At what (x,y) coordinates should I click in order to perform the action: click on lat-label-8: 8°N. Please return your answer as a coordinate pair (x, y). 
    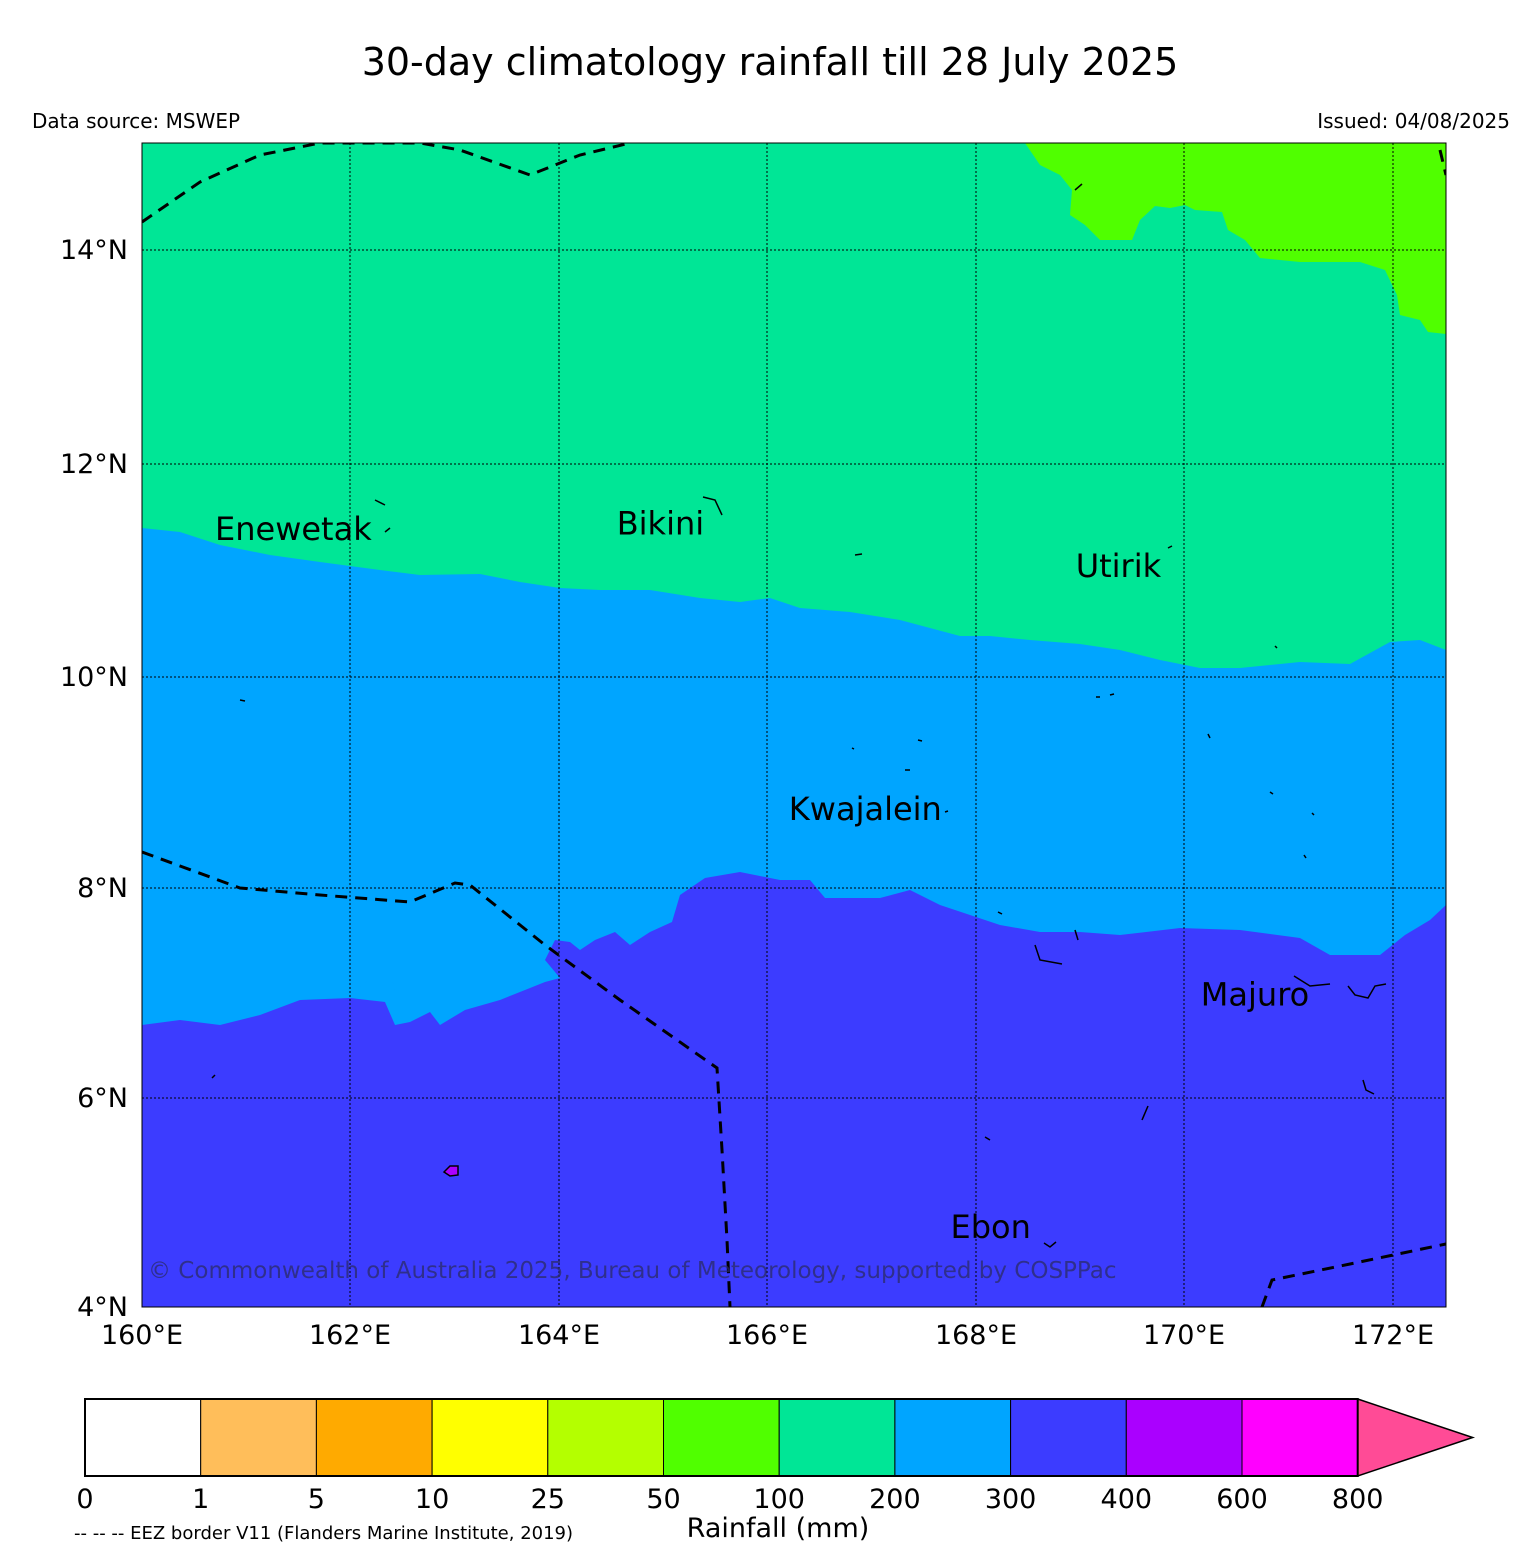
    Looking at the image, I should click on (102, 888).